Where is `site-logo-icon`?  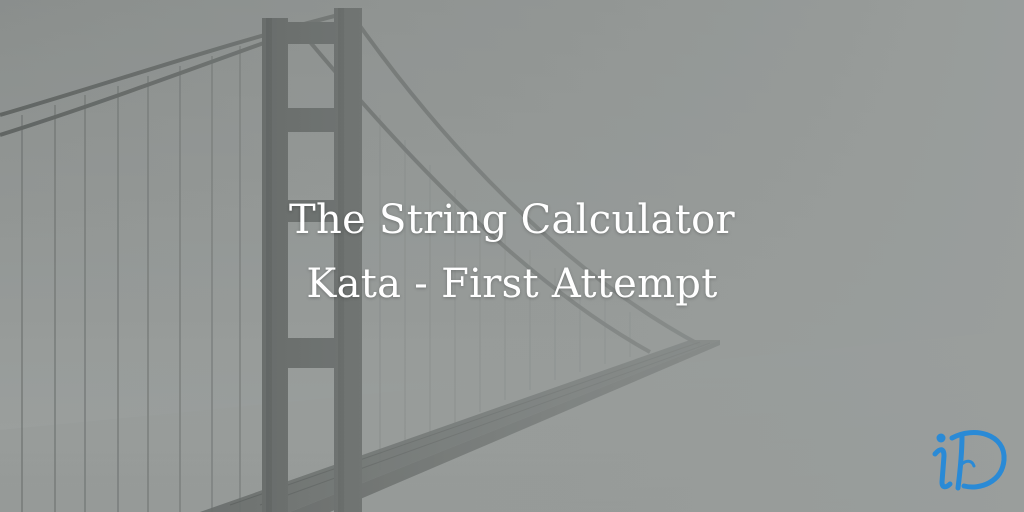 site-logo-icon is located at coordinates (969, 460).